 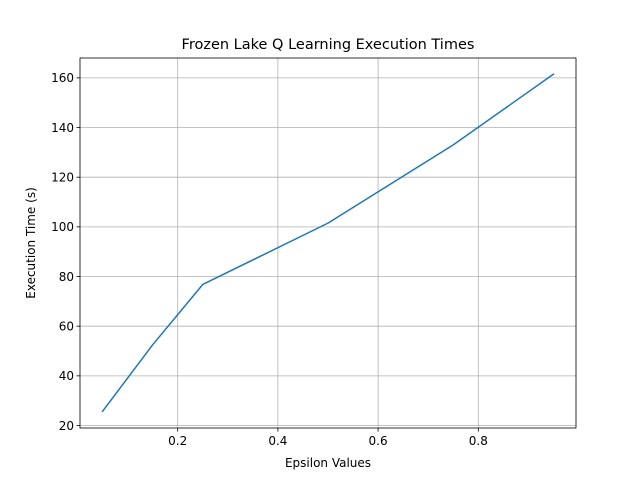 I want to click on x-axis-label: Epsilon Values, so click(x=328, y=463).